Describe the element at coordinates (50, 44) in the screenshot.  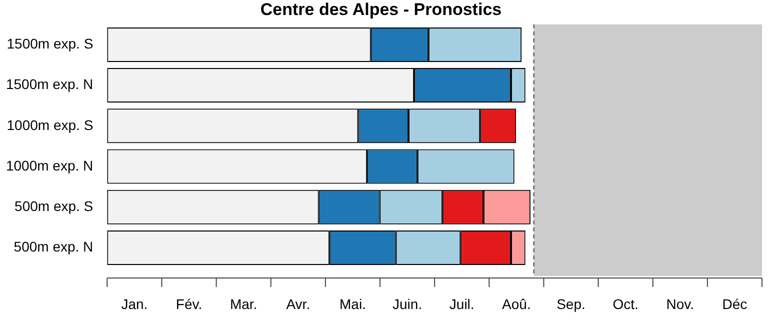
I see `y-tick-label: 1500m exp. S` at that location.